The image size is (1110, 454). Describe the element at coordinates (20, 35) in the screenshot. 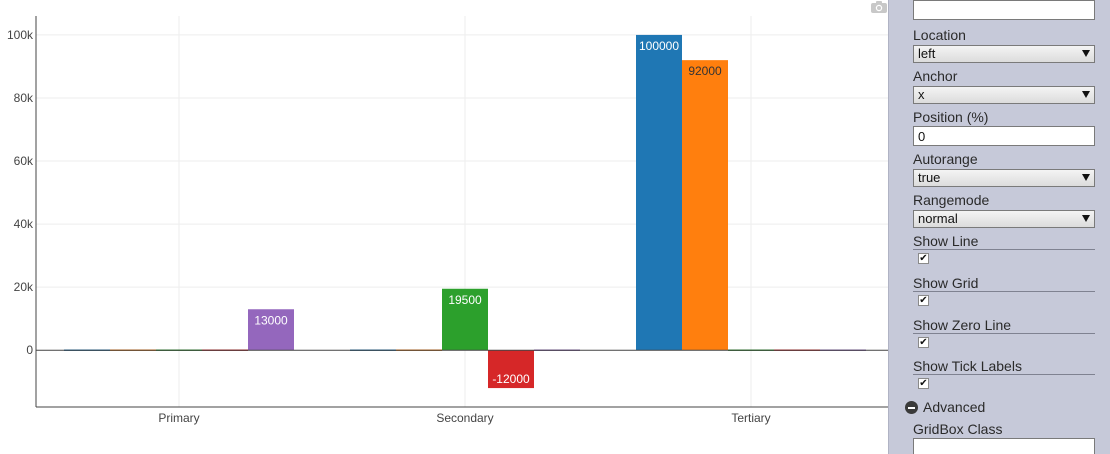

I see `y-tick-label: 100k` at that location.